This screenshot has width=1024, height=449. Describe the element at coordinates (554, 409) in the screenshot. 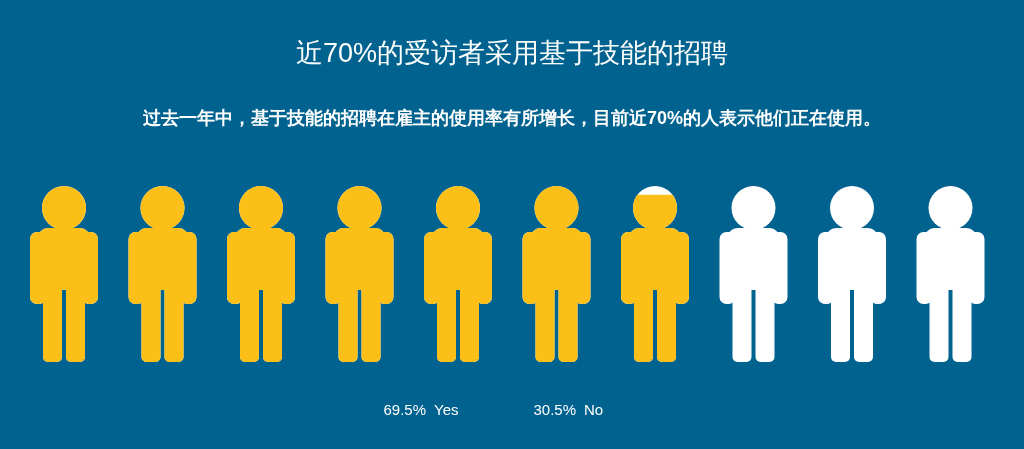

I see `data-label: 30.5%` at that location.